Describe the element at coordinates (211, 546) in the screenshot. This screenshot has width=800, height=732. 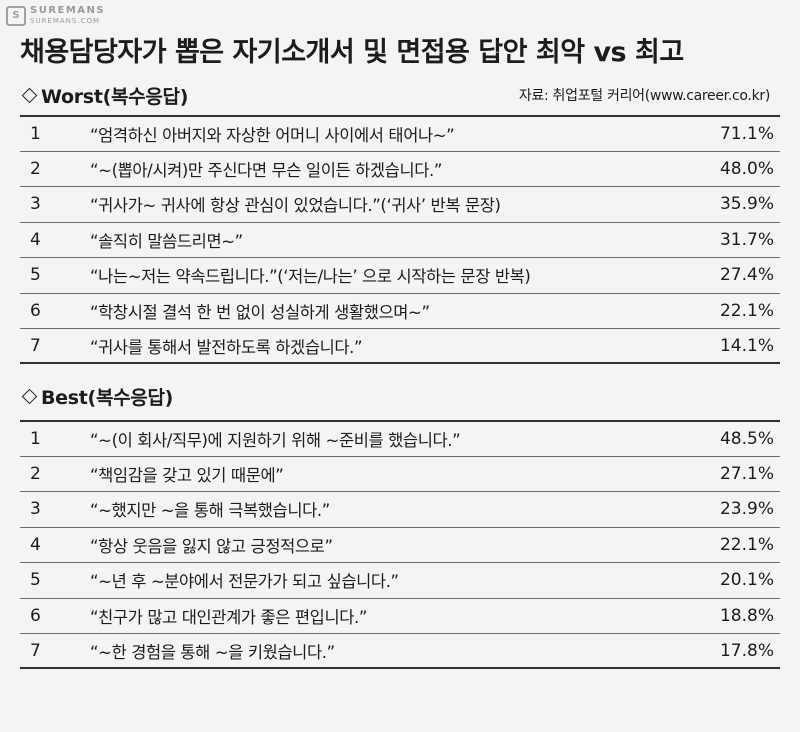
I see `answer-text: “항상 웃음을 잃지 않고 긍정적으로”` at that location.